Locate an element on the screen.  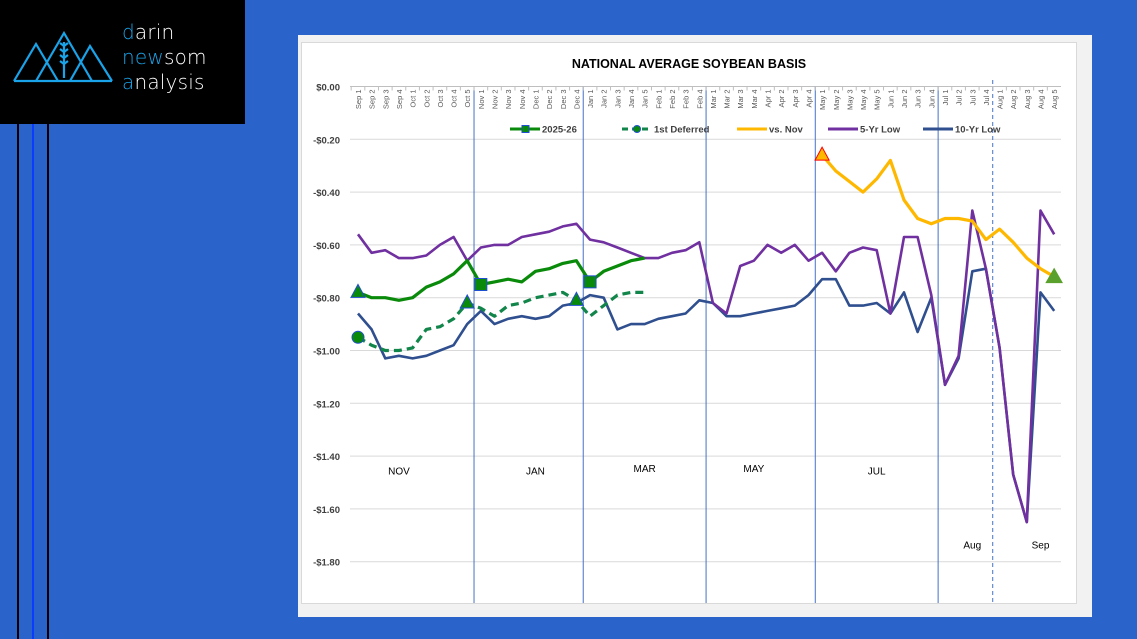
x-tick-label: May 1 is located at coordinates (822, 100).